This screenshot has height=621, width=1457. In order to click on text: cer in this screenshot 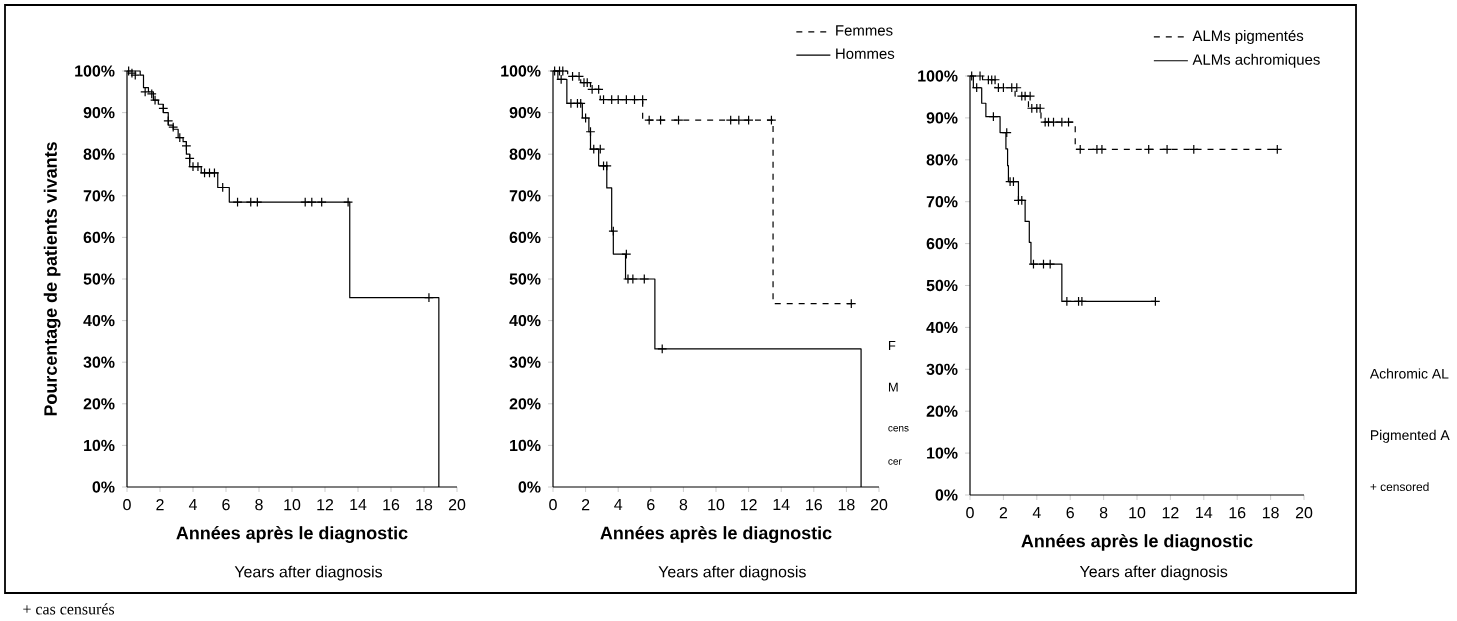, I will do `click(895, 462)`.